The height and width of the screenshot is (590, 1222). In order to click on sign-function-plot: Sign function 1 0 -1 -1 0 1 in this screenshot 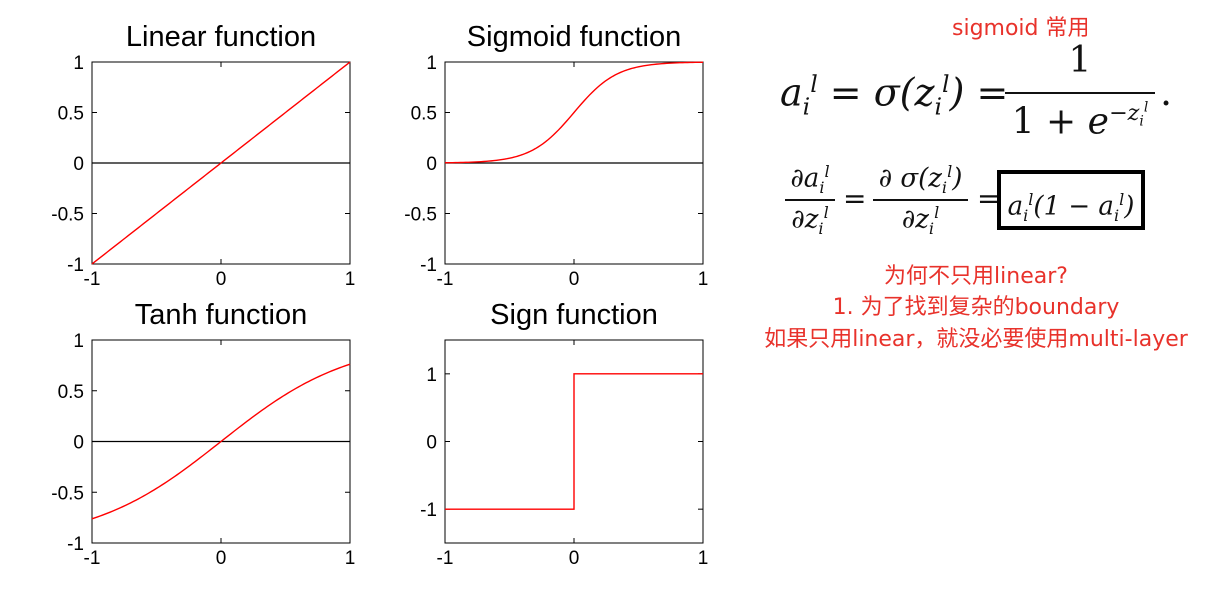, I will do `click(564, 434)`.